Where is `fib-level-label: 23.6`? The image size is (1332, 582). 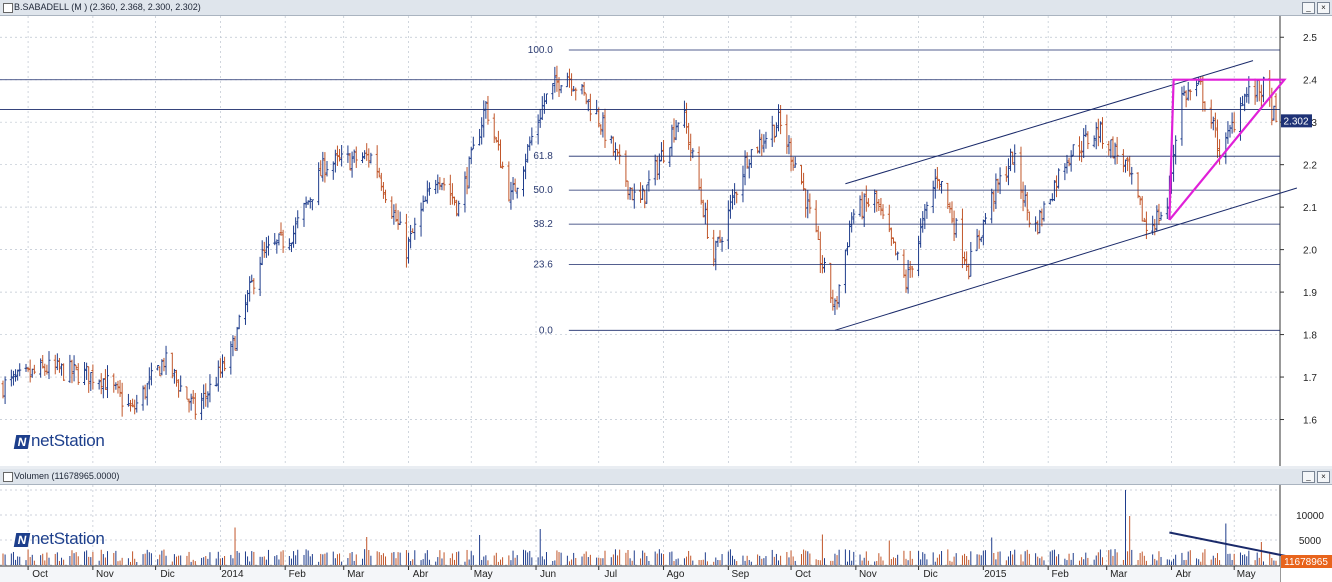 fib-level-label: 23.6 is located at coordinates (543, 264).